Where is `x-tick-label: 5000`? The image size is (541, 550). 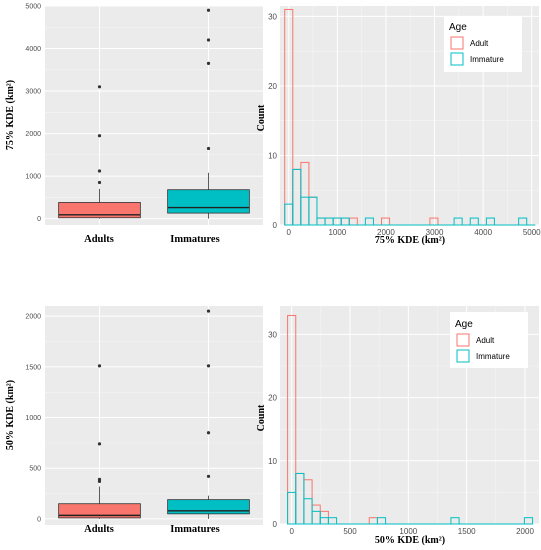 x-tick-label: 5000 is located at coordinates (532, 232).